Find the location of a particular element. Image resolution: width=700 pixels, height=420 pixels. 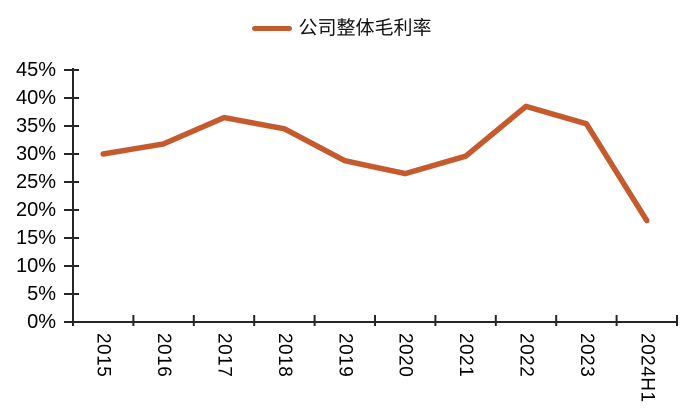

x-axis-label: 2024H1 is located at coordinates (646, 368).